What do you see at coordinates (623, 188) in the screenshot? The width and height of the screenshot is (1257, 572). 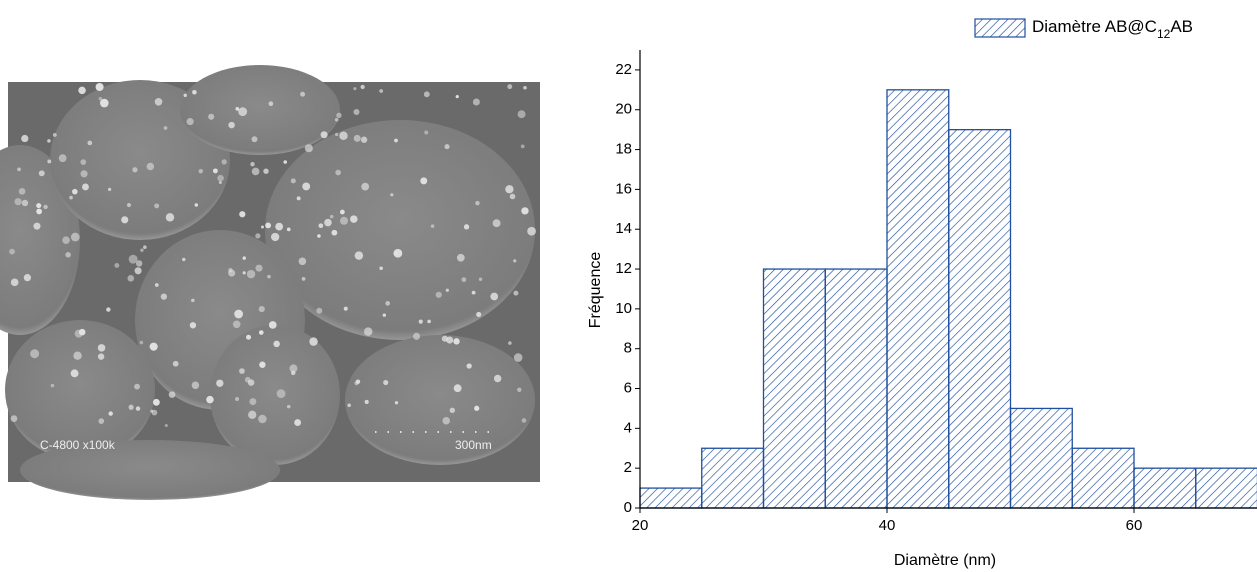 I see `y-tick-label: 16` at bounding box center [623, 188].